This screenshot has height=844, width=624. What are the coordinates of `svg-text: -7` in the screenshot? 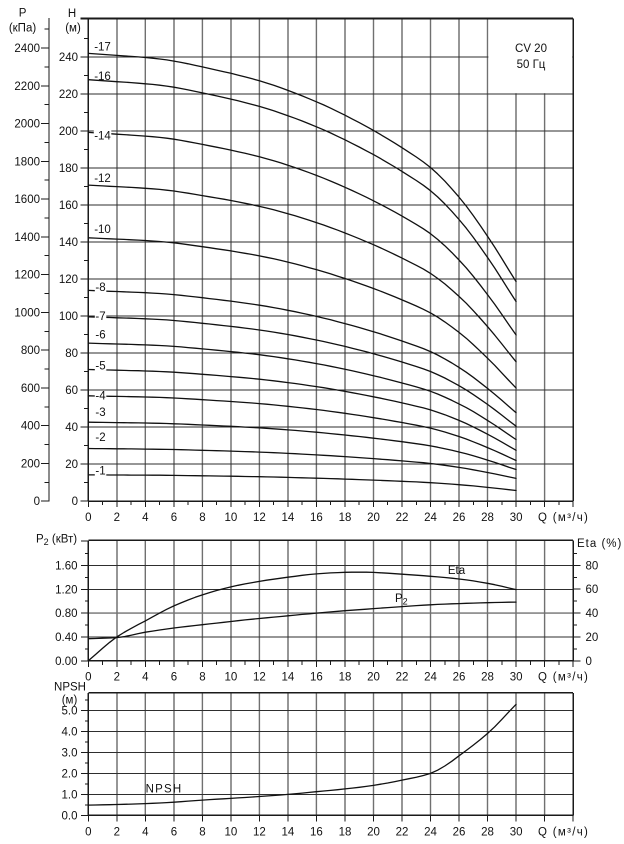 It's located at (100, 317).